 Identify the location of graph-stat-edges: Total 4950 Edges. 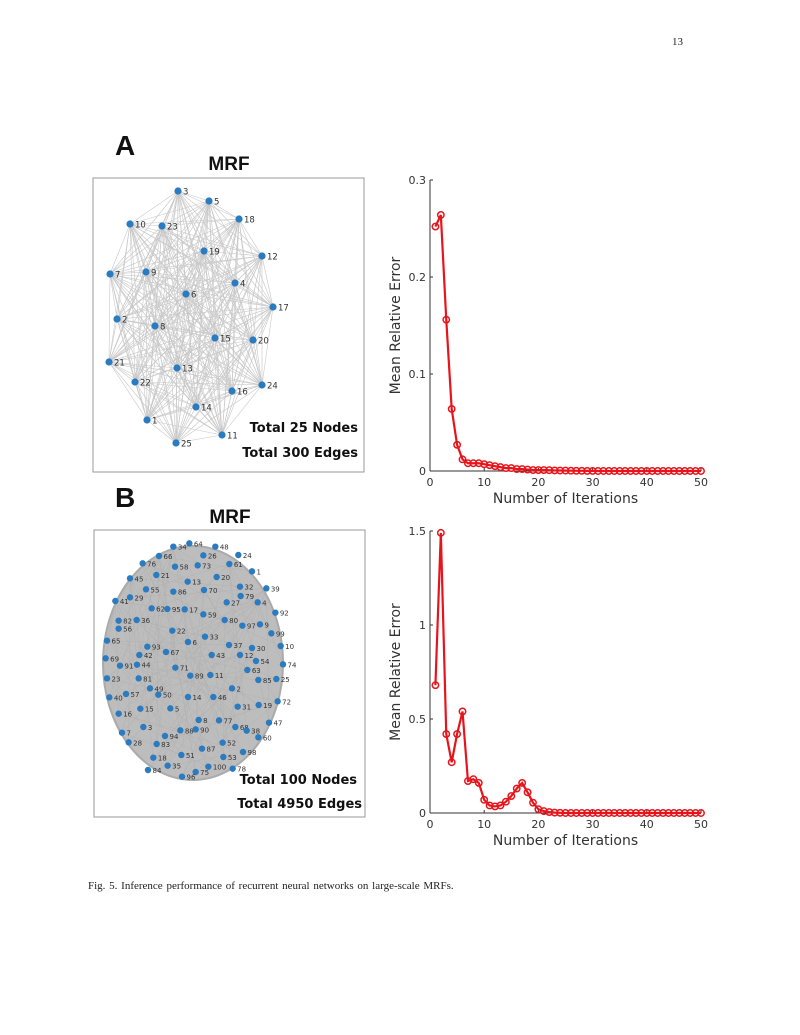
(299, 804).